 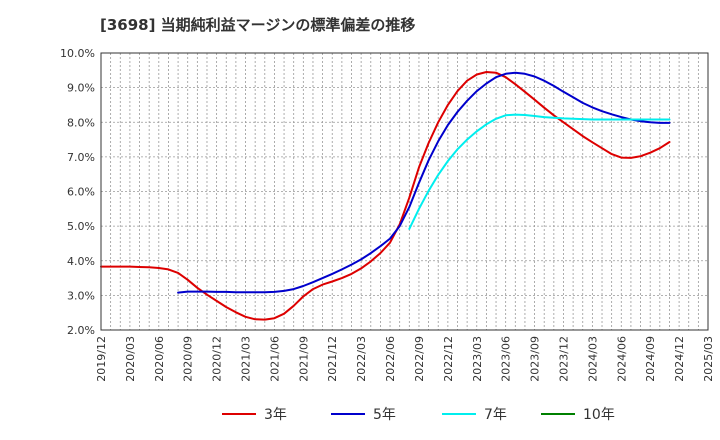 I want to click on x-tick-label: 2022/03, so click(x=361, y=359).